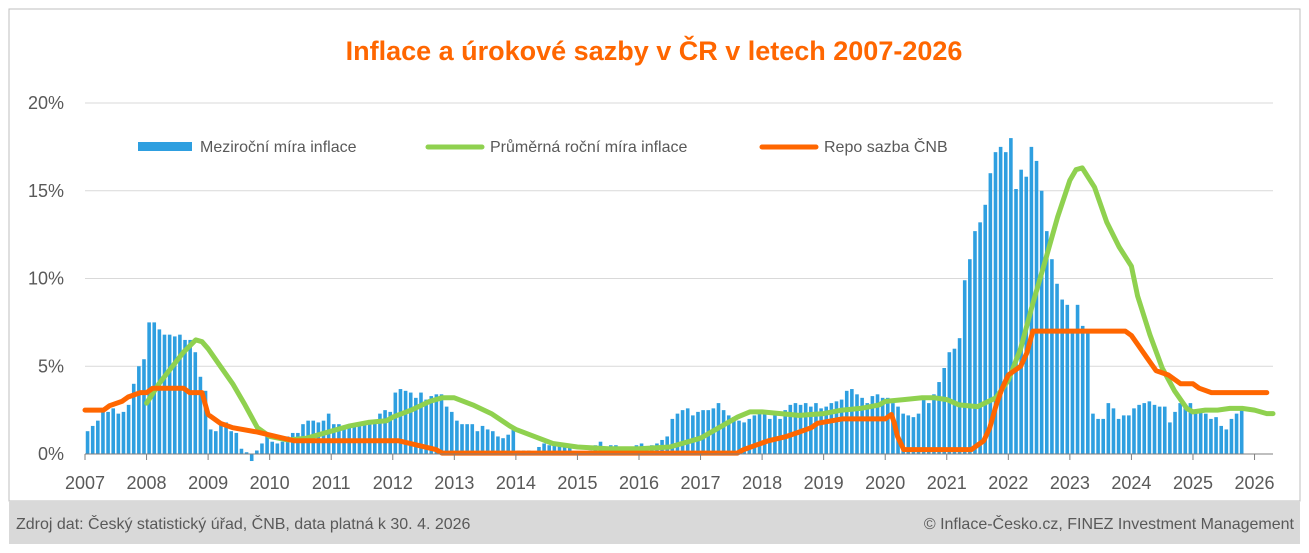  What do you see at coordinates (1070, 483) in the screenshot?
I see `x-tick-label: 2023` at bounding box center [1070, 483].